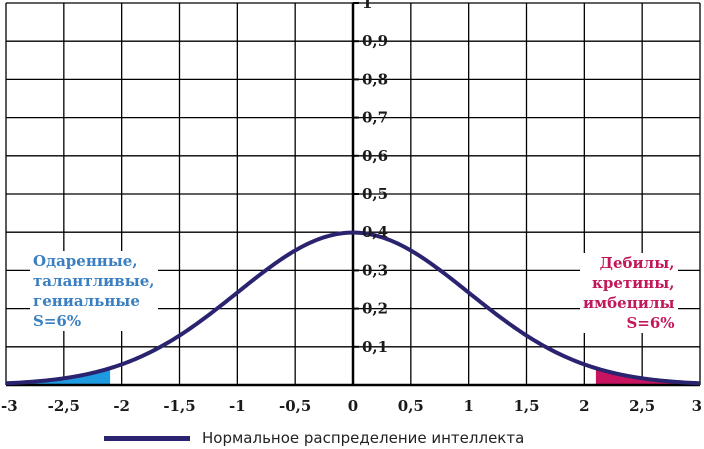 This screenshot has height=449, width=704. Describe the element at coordinates (642, 406) in the screenshot. I see `x-tick-label: 2,5` at that location.